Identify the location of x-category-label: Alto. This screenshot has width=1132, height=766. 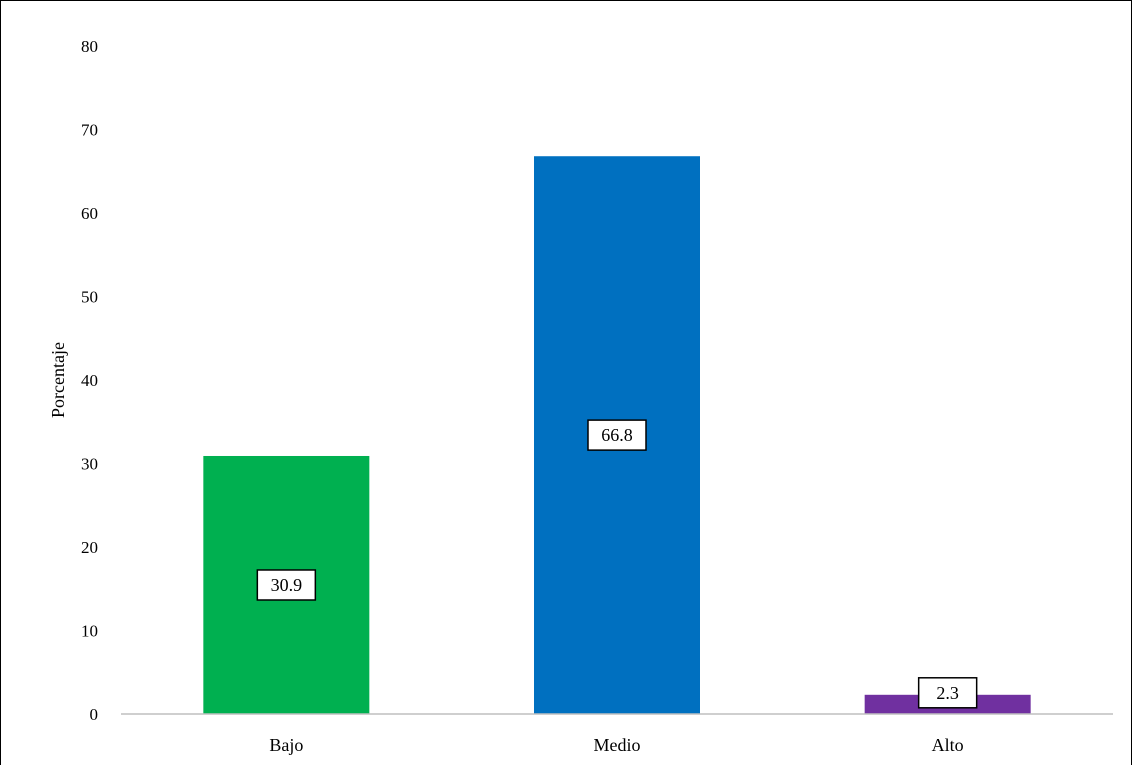
(948, 745).